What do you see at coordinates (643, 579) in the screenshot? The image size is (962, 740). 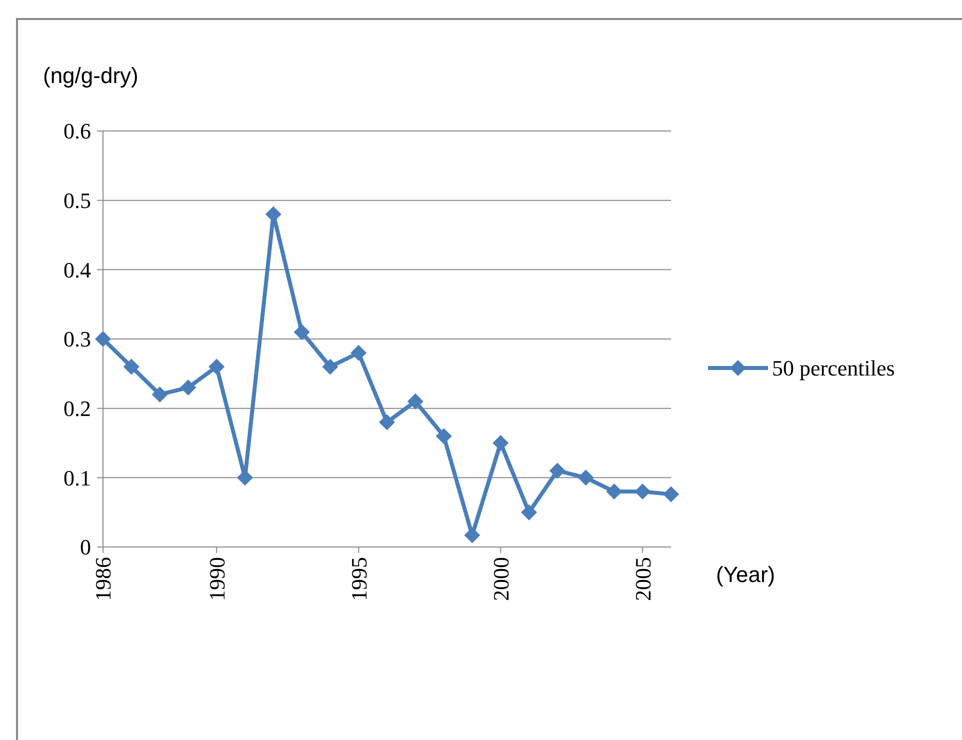 I see `x-tick-label: 2005` at bounding box center [643, 579].